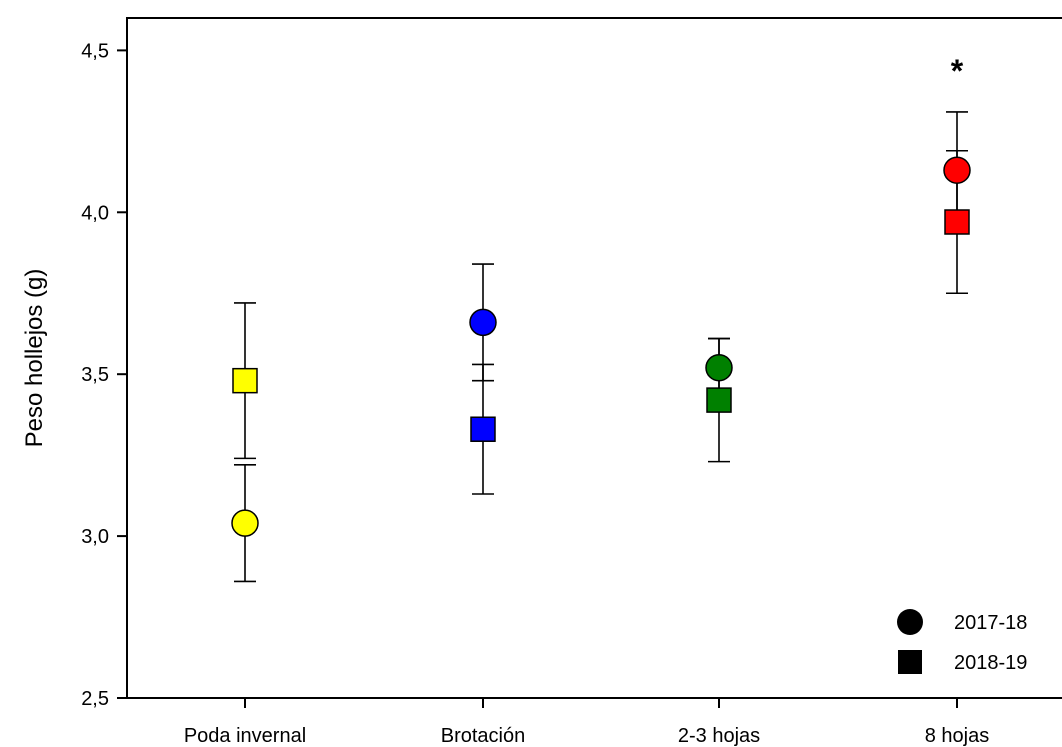 This screenshot has height=747, width=1062. I want to click on y-tick-label: 4,0, so click(95, 213).